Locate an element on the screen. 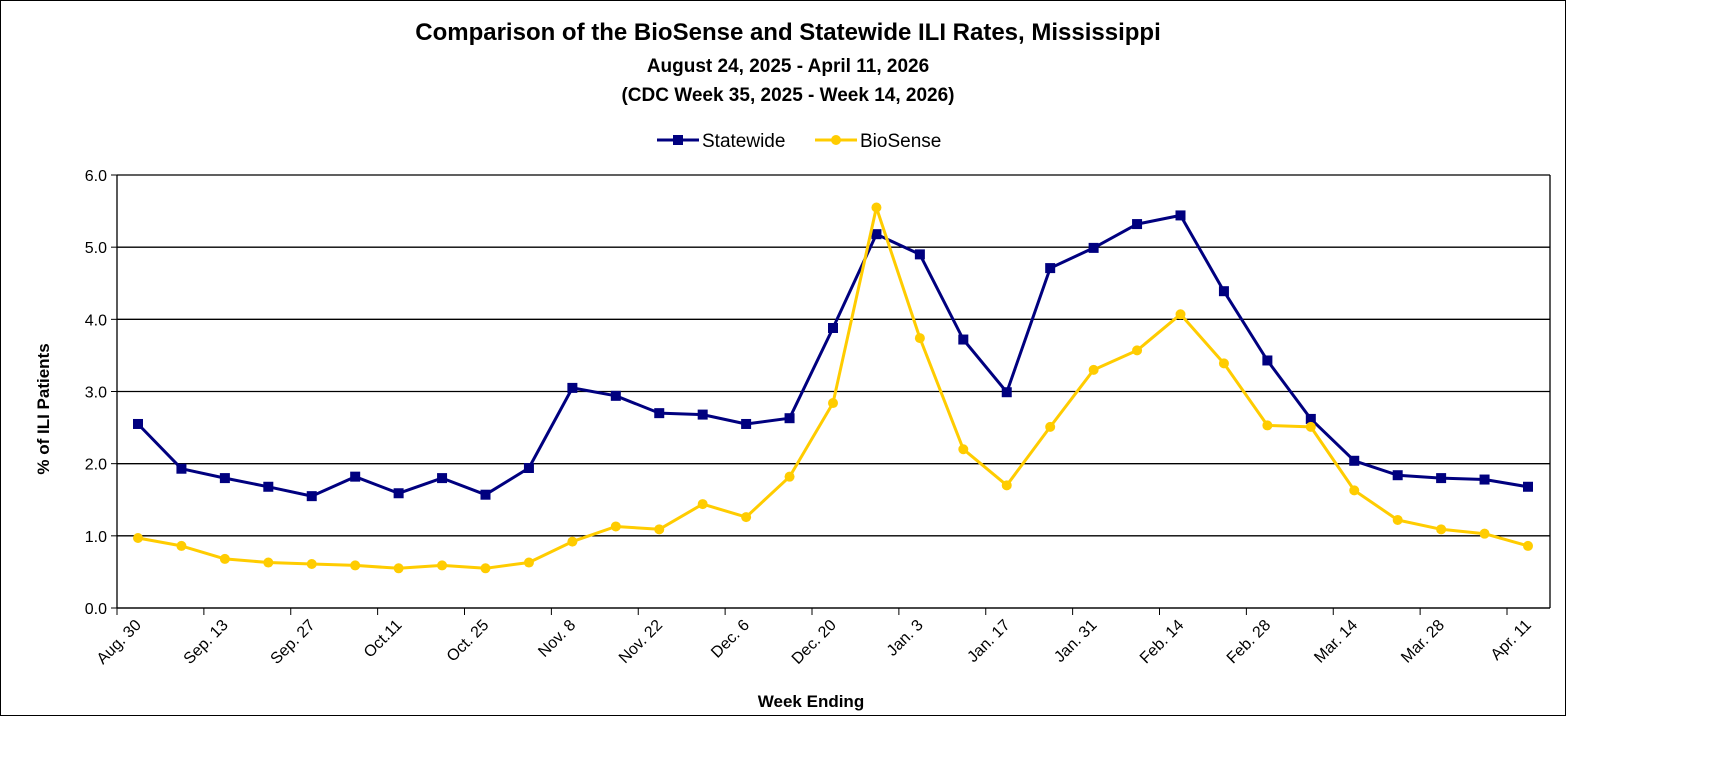 This screenshot has width=1722, height=784. y-tick-label: 5.0 is located at coordinates (96, 248).